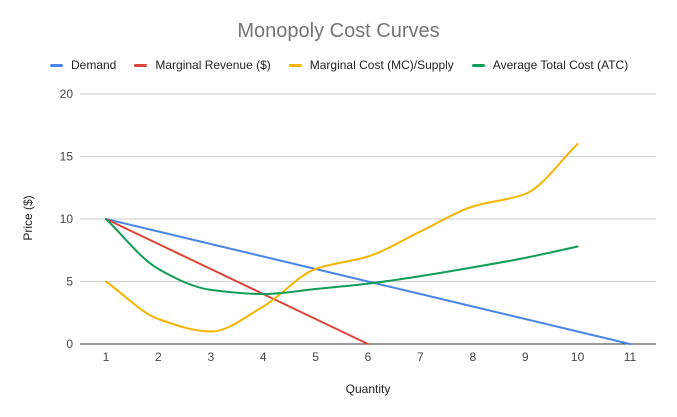 This screenshot has height=417, width=677. I want to click on x-axis-title: Quantity, so click(368, 389).